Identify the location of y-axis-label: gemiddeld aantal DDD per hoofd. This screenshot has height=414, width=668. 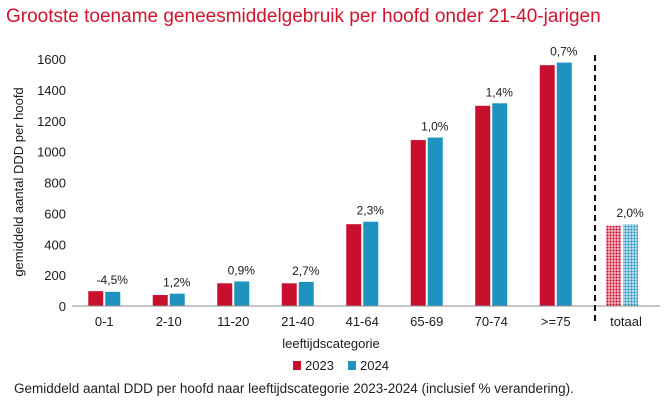
(18, 181).